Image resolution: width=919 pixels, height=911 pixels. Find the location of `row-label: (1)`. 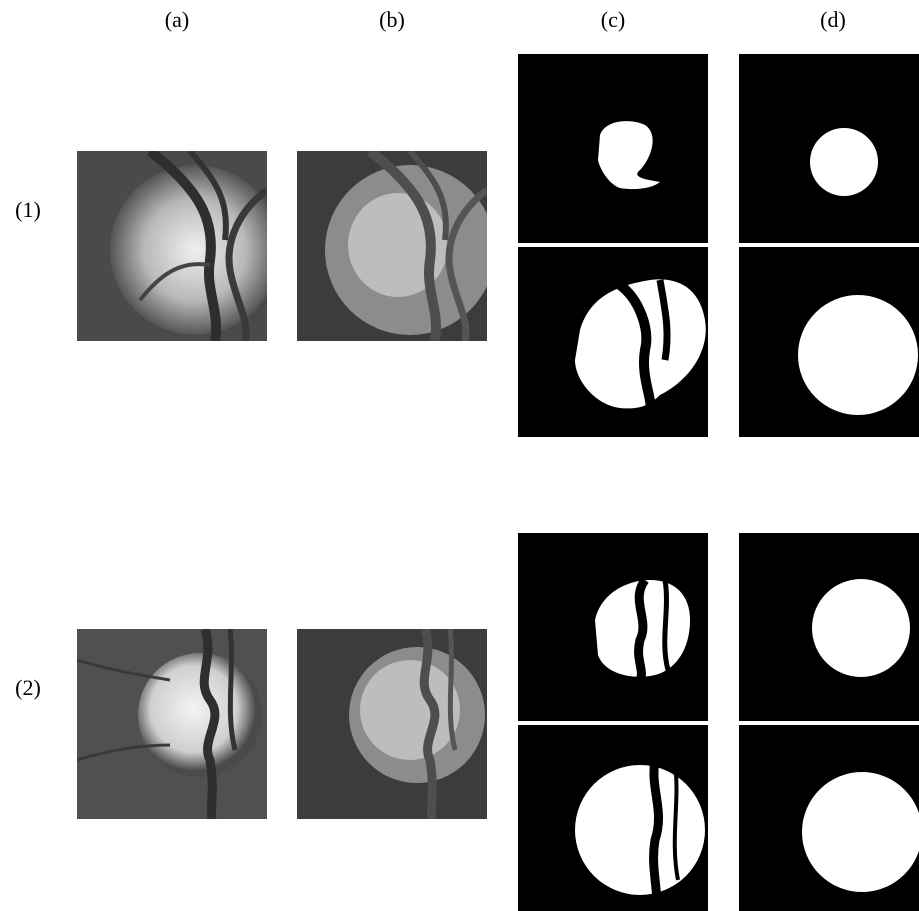

row-label: (1) is located at coordinates (28, 209).